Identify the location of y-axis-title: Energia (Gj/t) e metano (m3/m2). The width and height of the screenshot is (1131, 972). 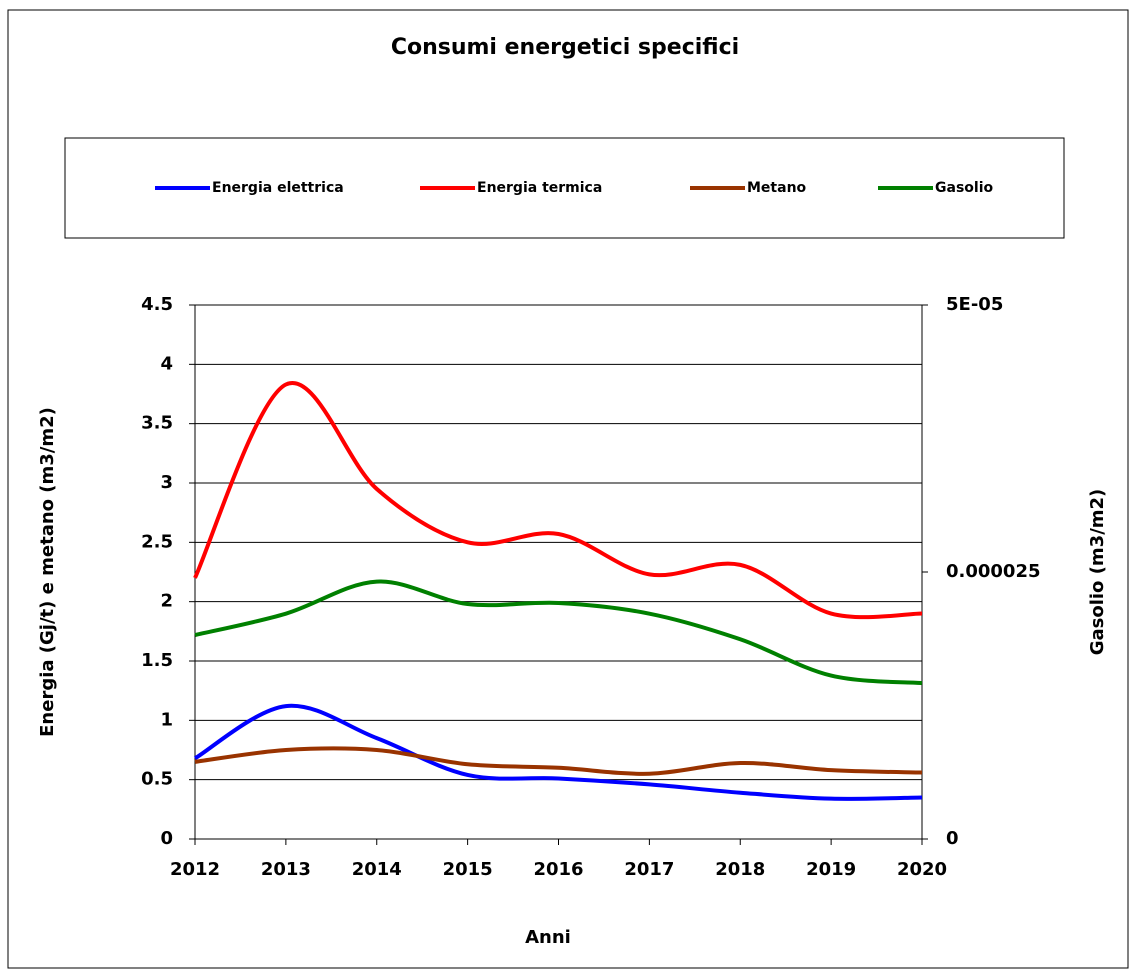
(47, 572).